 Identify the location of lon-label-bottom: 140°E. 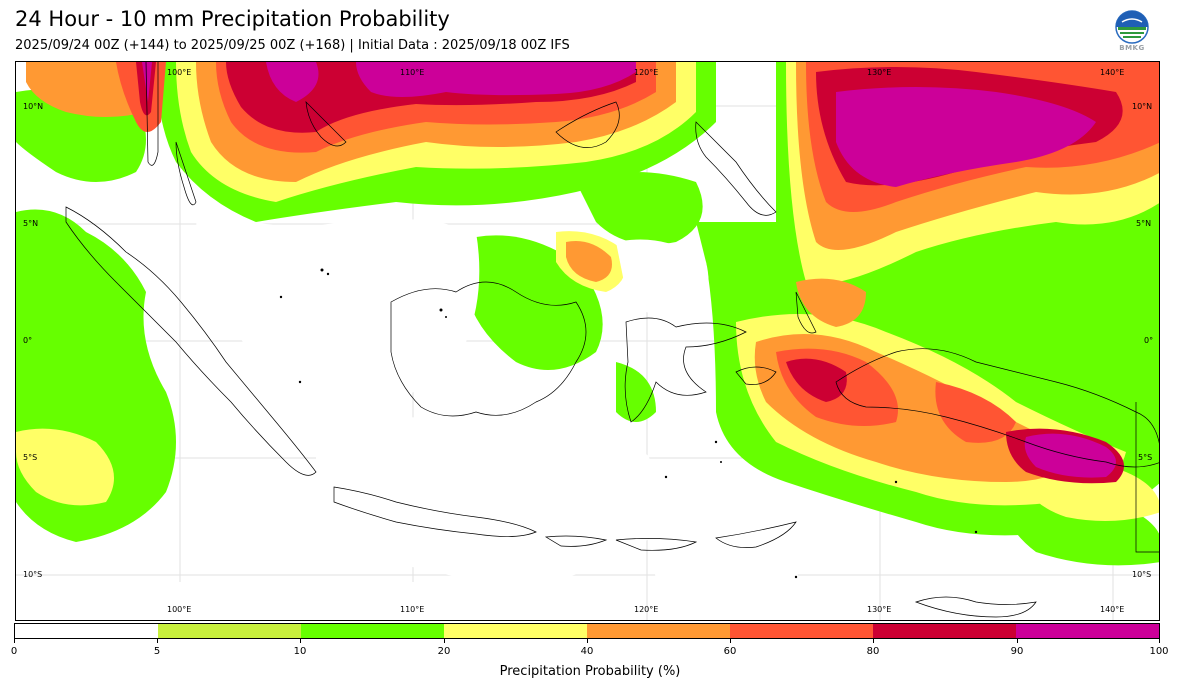
(1112, 609).